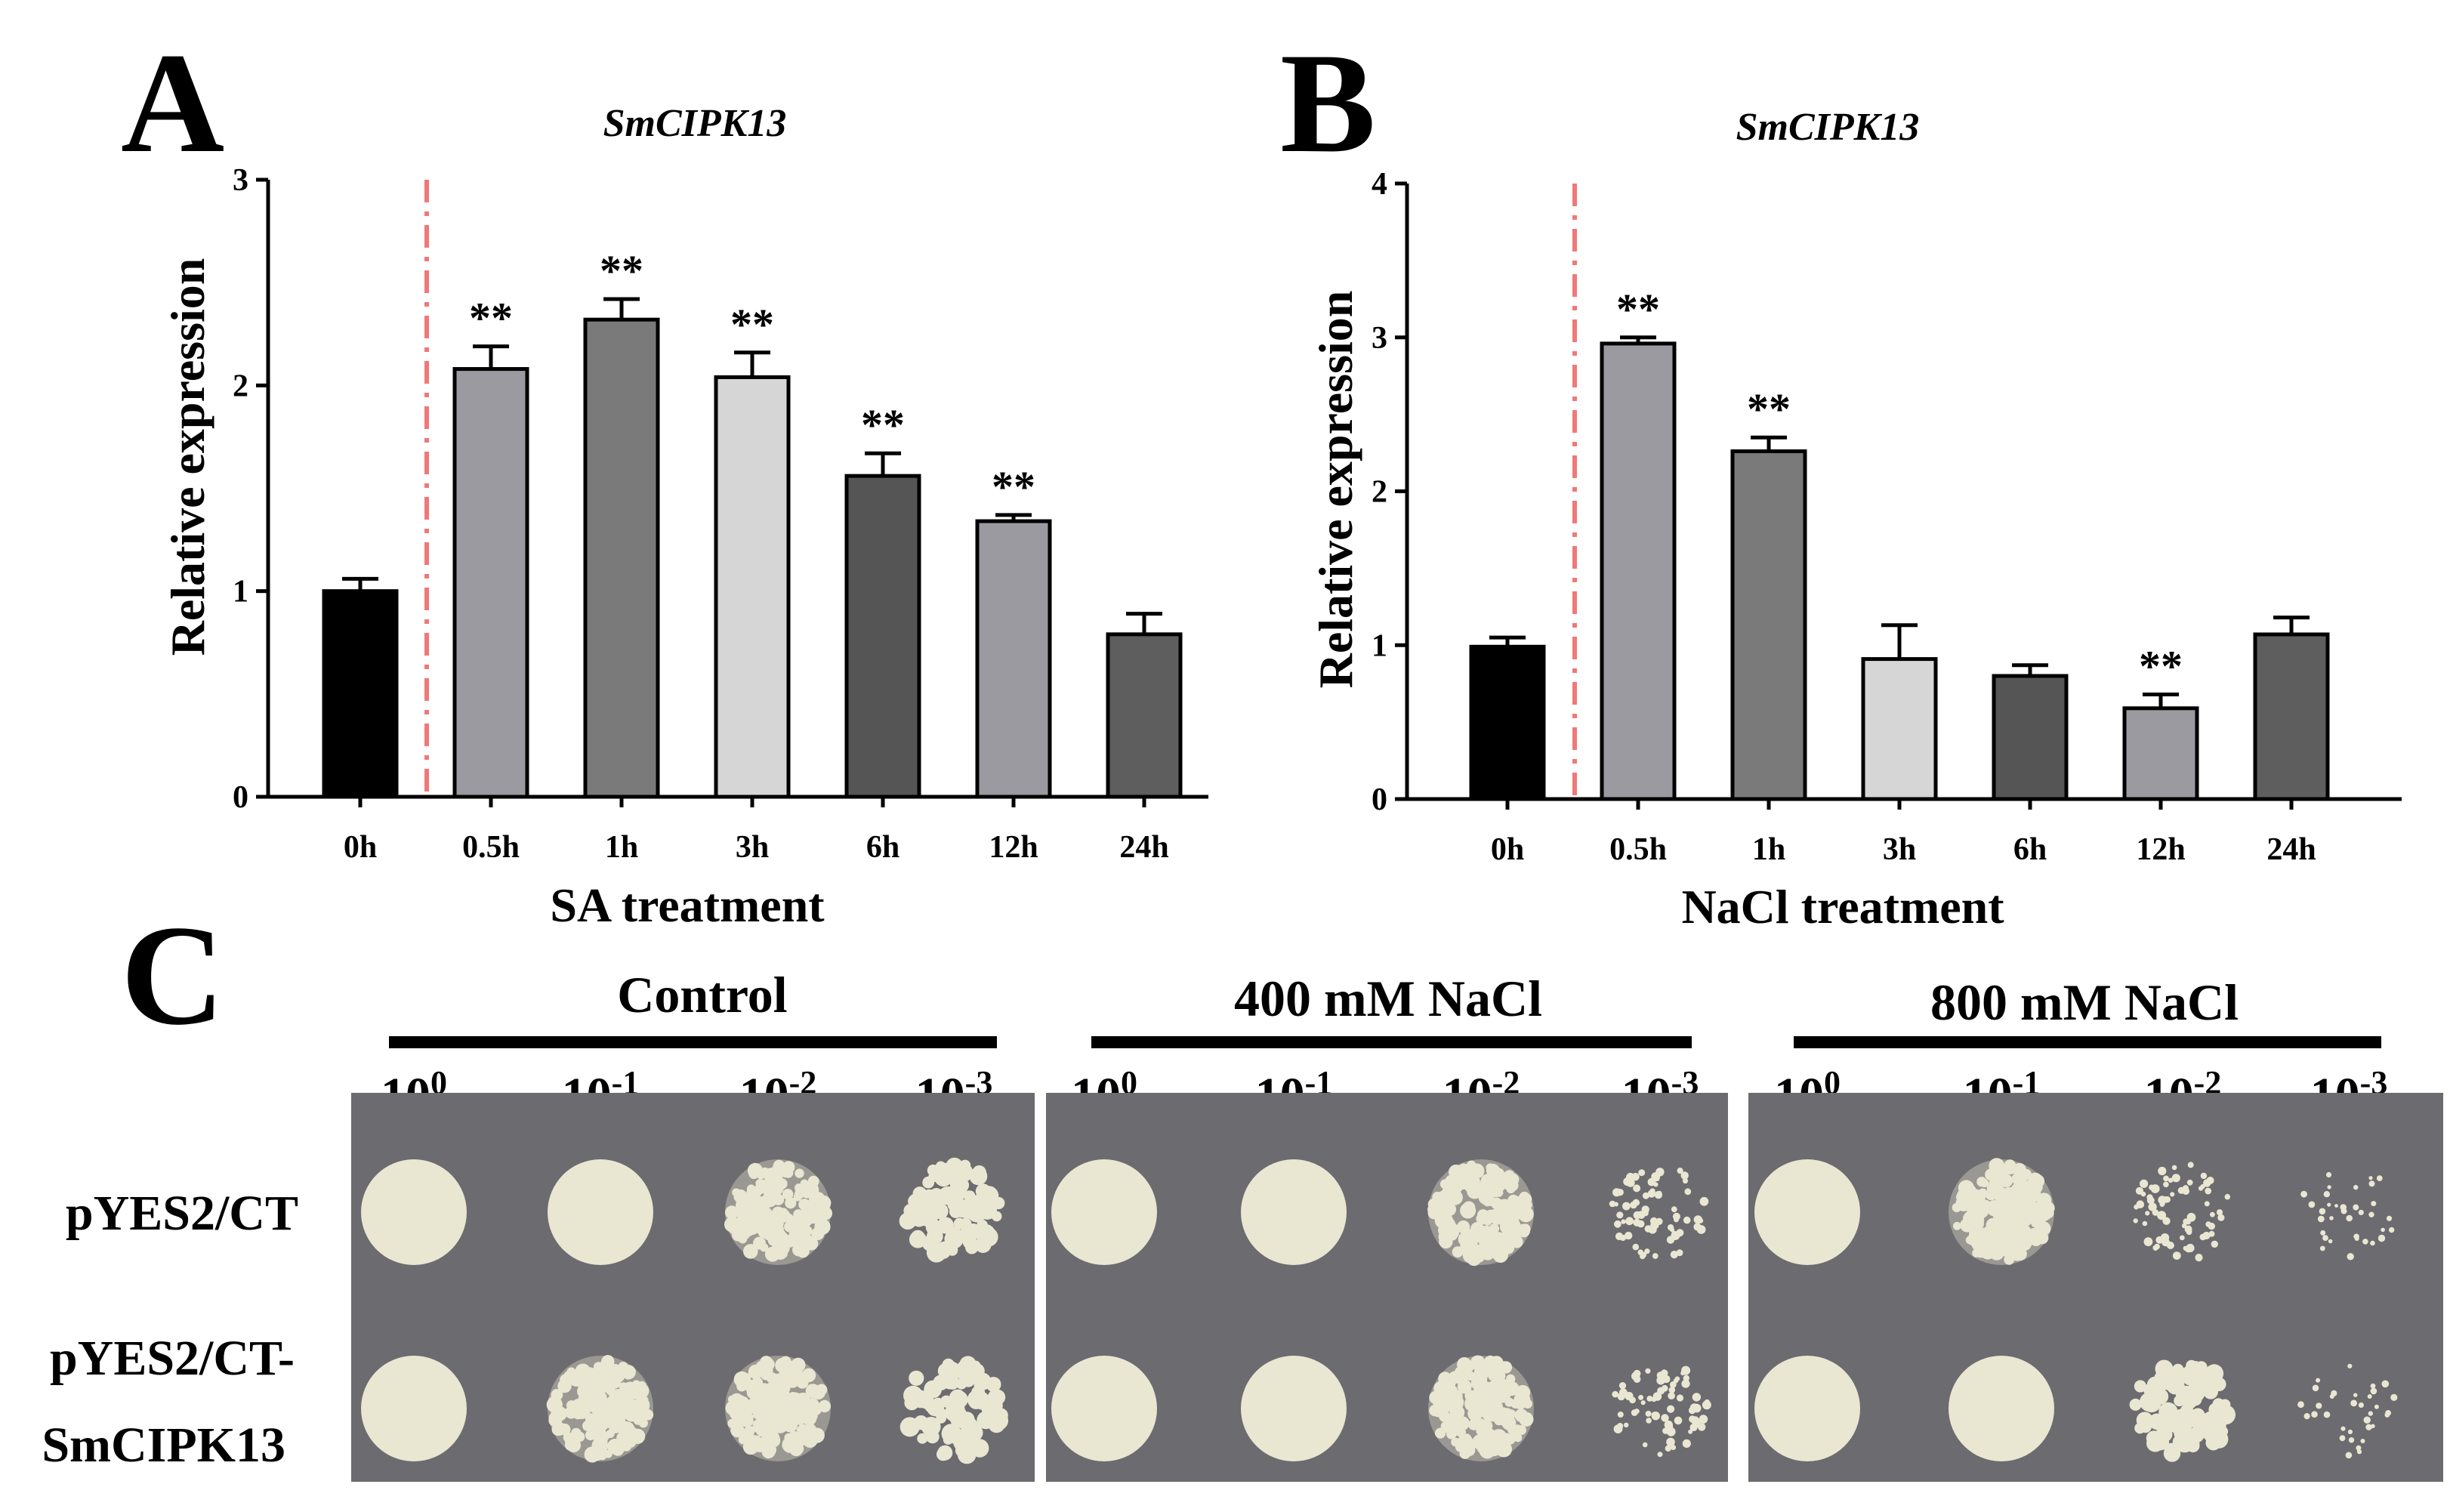  What do you see at coordinates (1388, 998) in the screenshot?
I see `condition-label-400: 400 mM NaCl` at bounding box center [1388, 998].